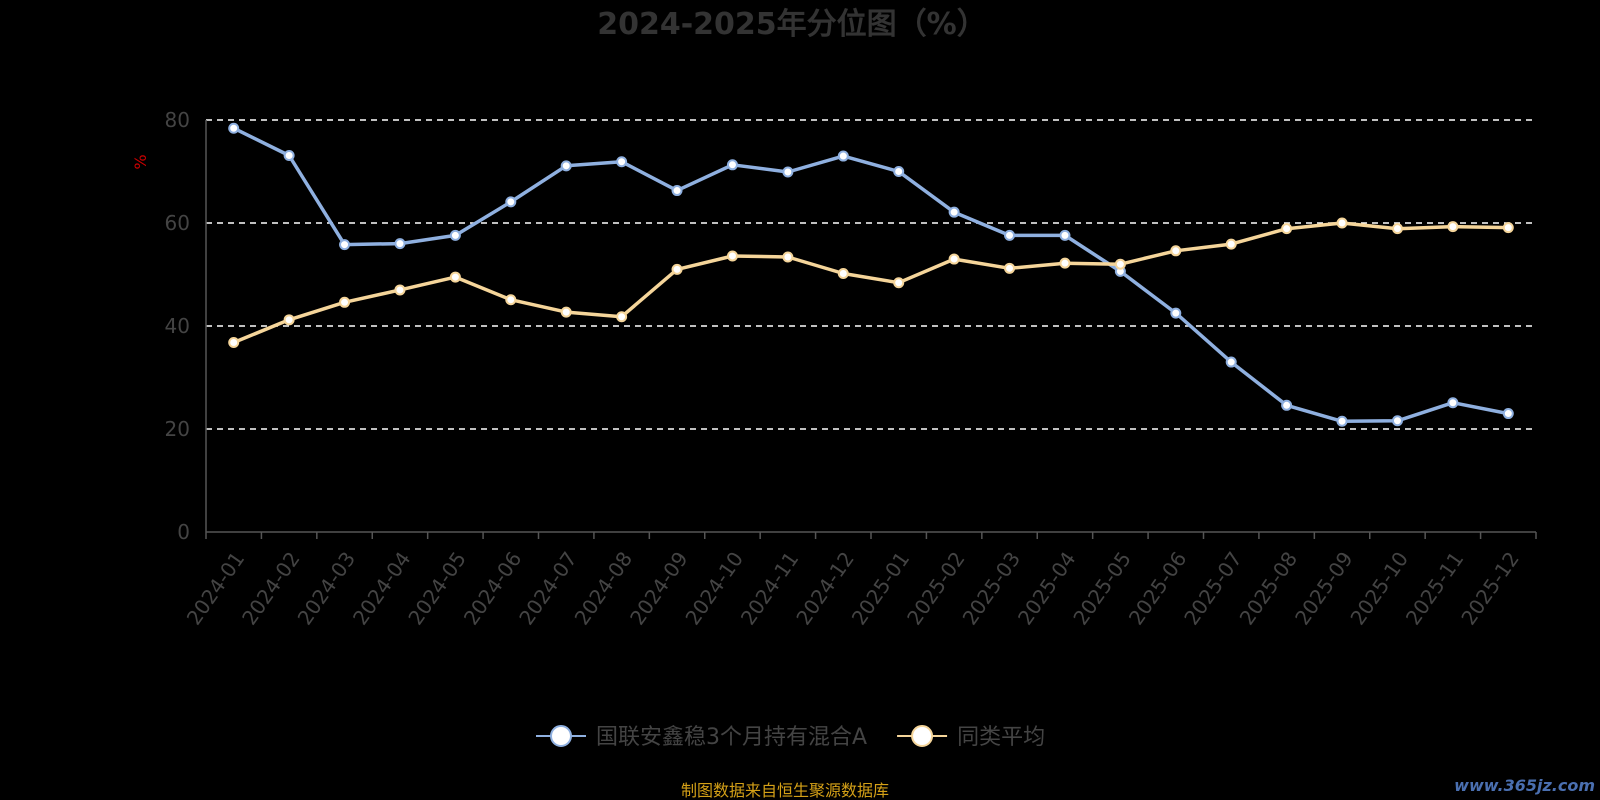  I want to click on watermark: www.365jz.com, so click(1524, 785).